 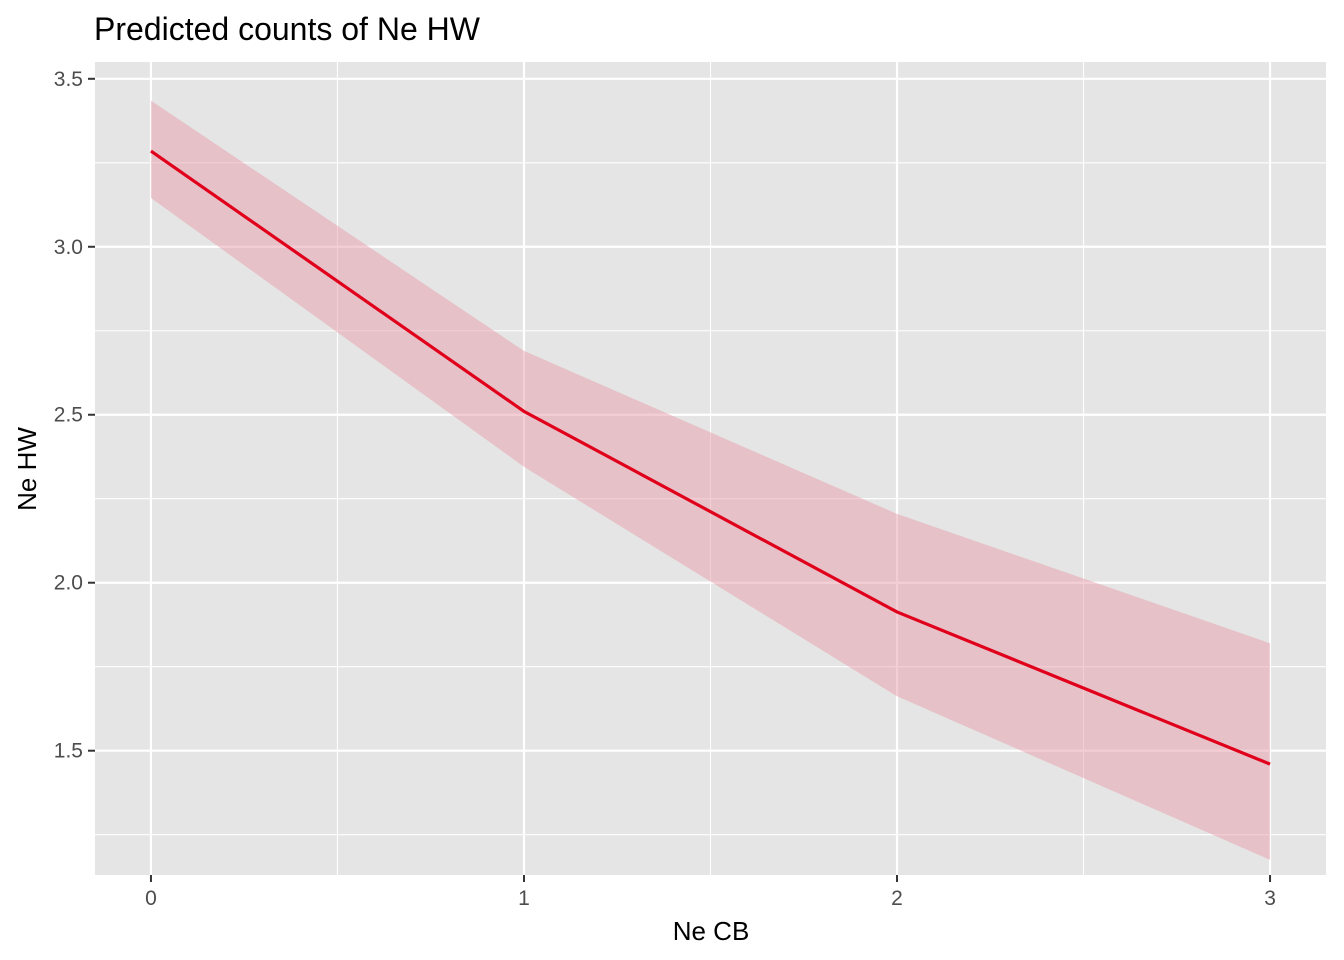 I want to click on x-tick-label: 3, so click(x=1270, y=898).